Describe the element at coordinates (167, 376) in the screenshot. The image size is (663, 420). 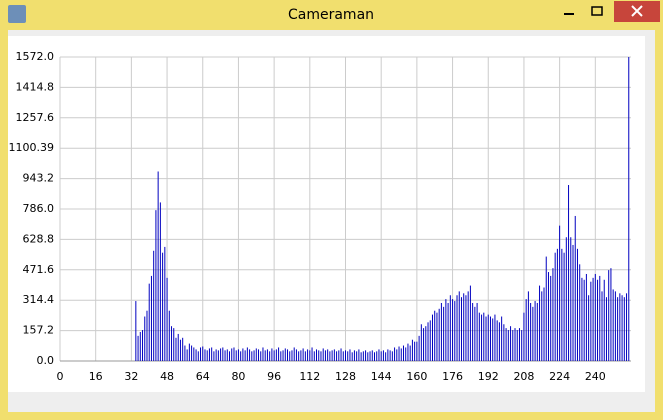
I see `x-tick-label: 48` at that location.